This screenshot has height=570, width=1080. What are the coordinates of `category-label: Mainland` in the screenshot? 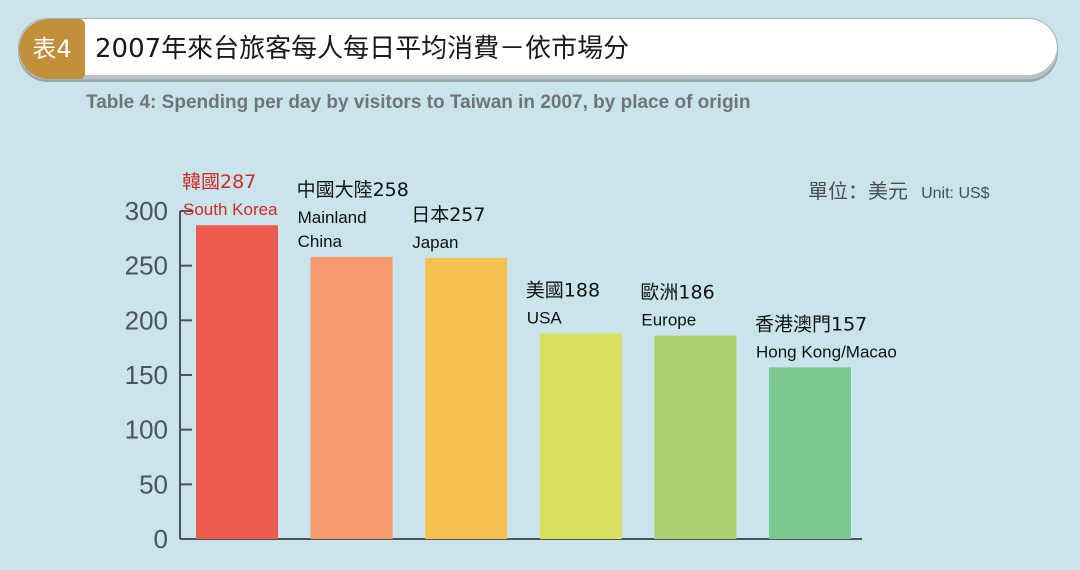 It's located at (332, 217).